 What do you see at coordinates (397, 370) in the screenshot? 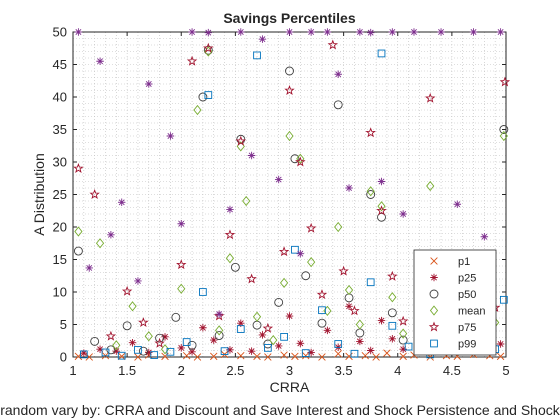
I see `x-tick-label: 4` at bounding box center [397, 370].